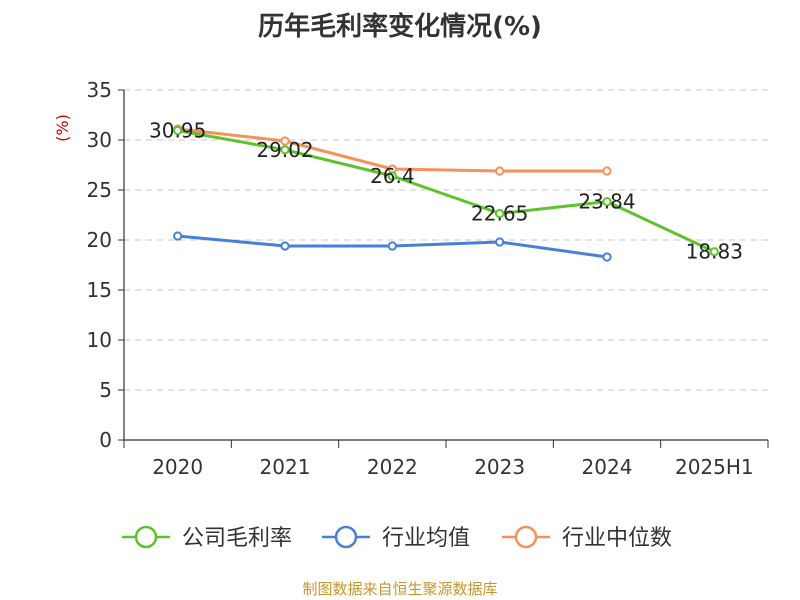  I want to click on x-tick-label-2024: 2024, so click(607, 467).